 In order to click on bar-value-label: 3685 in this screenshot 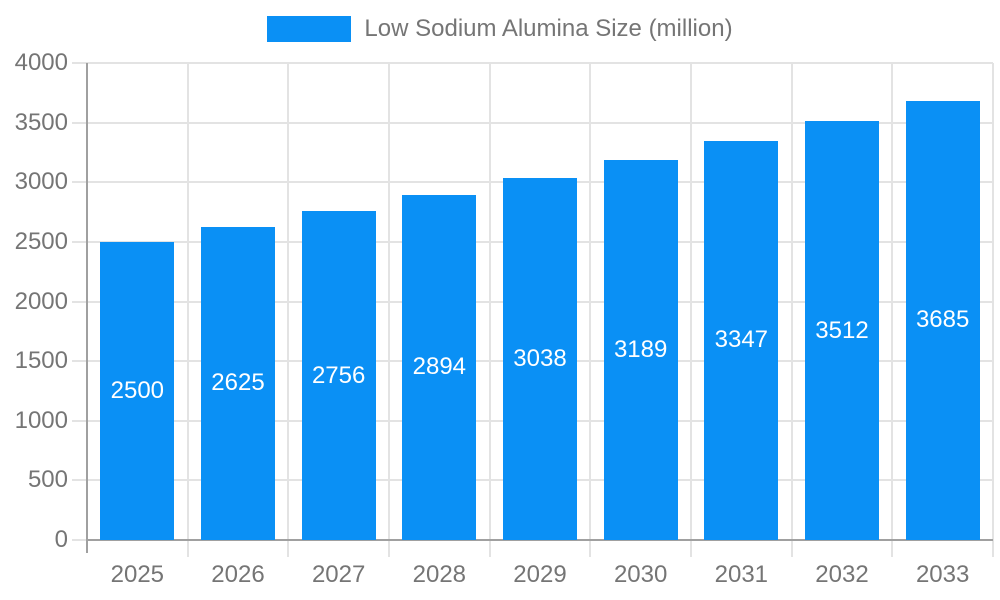, I will do `click(942, 320)`.